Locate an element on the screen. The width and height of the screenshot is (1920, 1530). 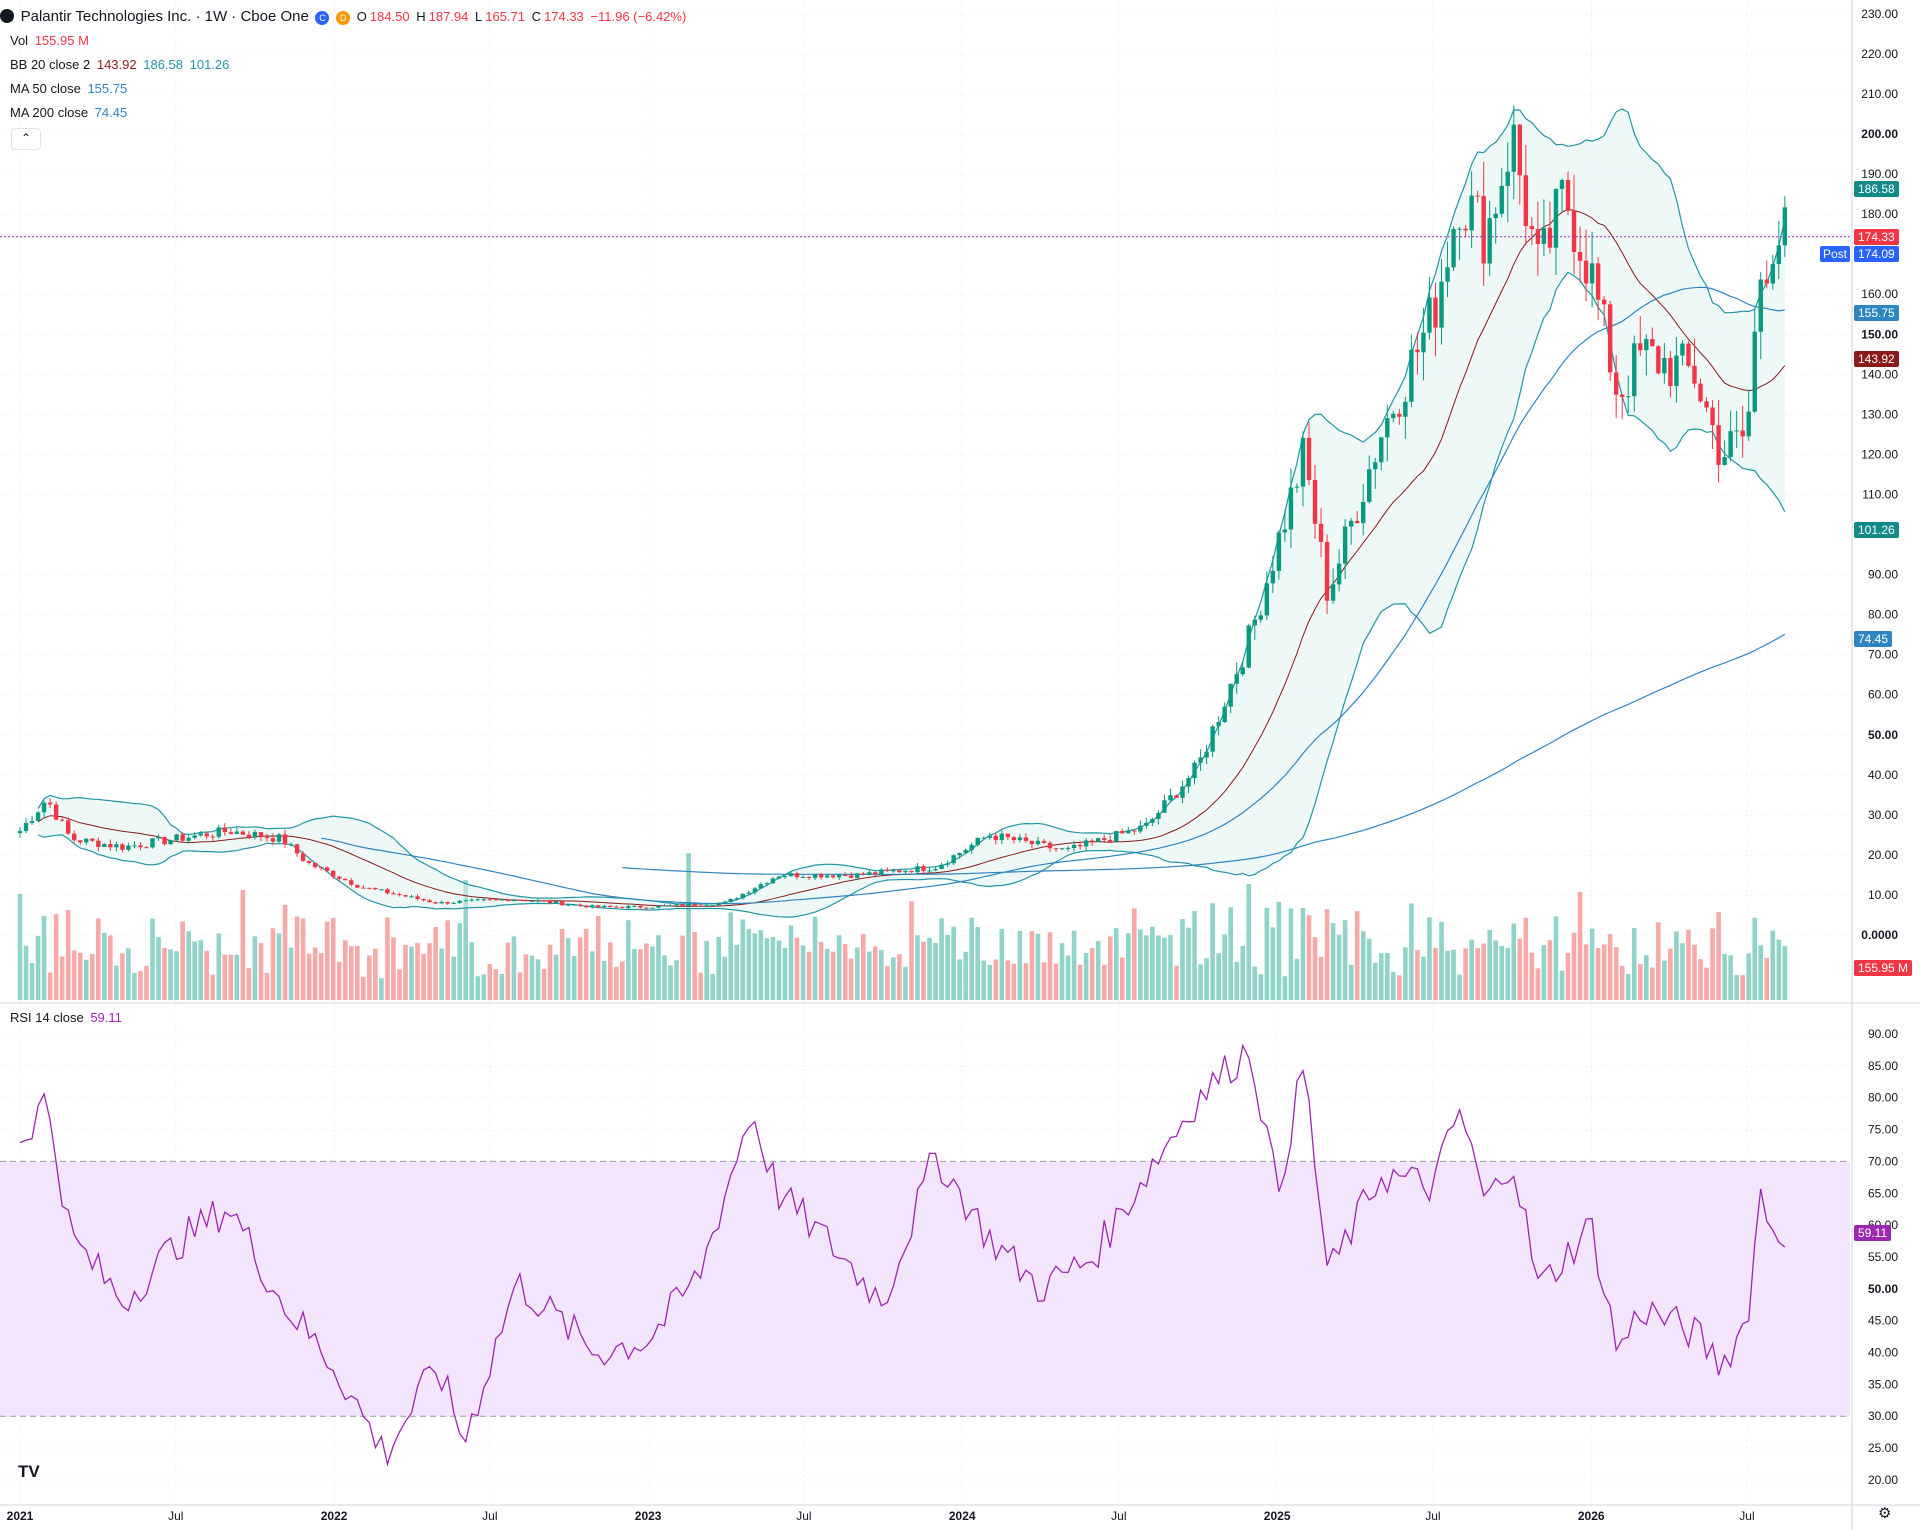
volume-legend: Vol 155.95 M is located at coordinates (51, 40).